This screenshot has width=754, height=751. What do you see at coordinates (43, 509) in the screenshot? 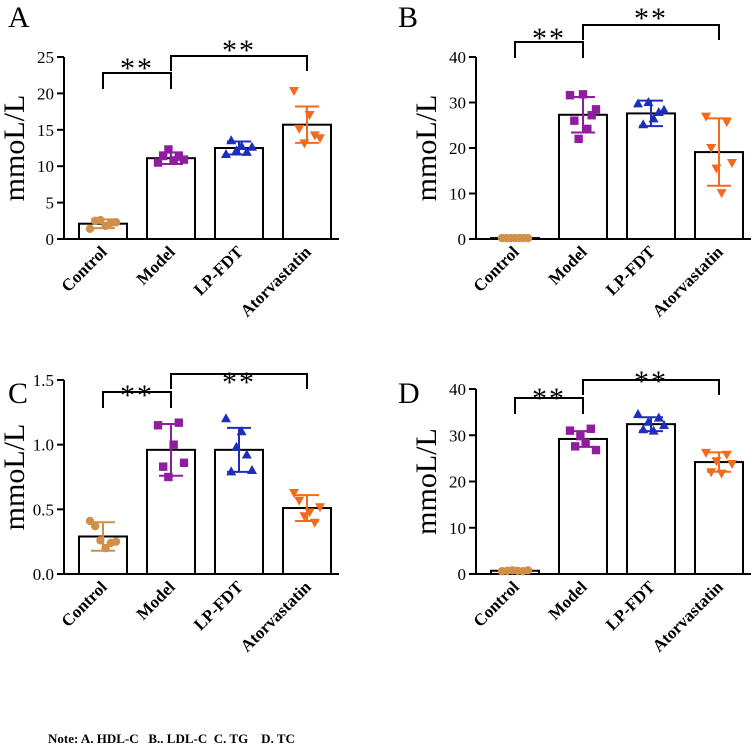
I see `y-tick-label: 0.5` at bounding box center [43, 509].